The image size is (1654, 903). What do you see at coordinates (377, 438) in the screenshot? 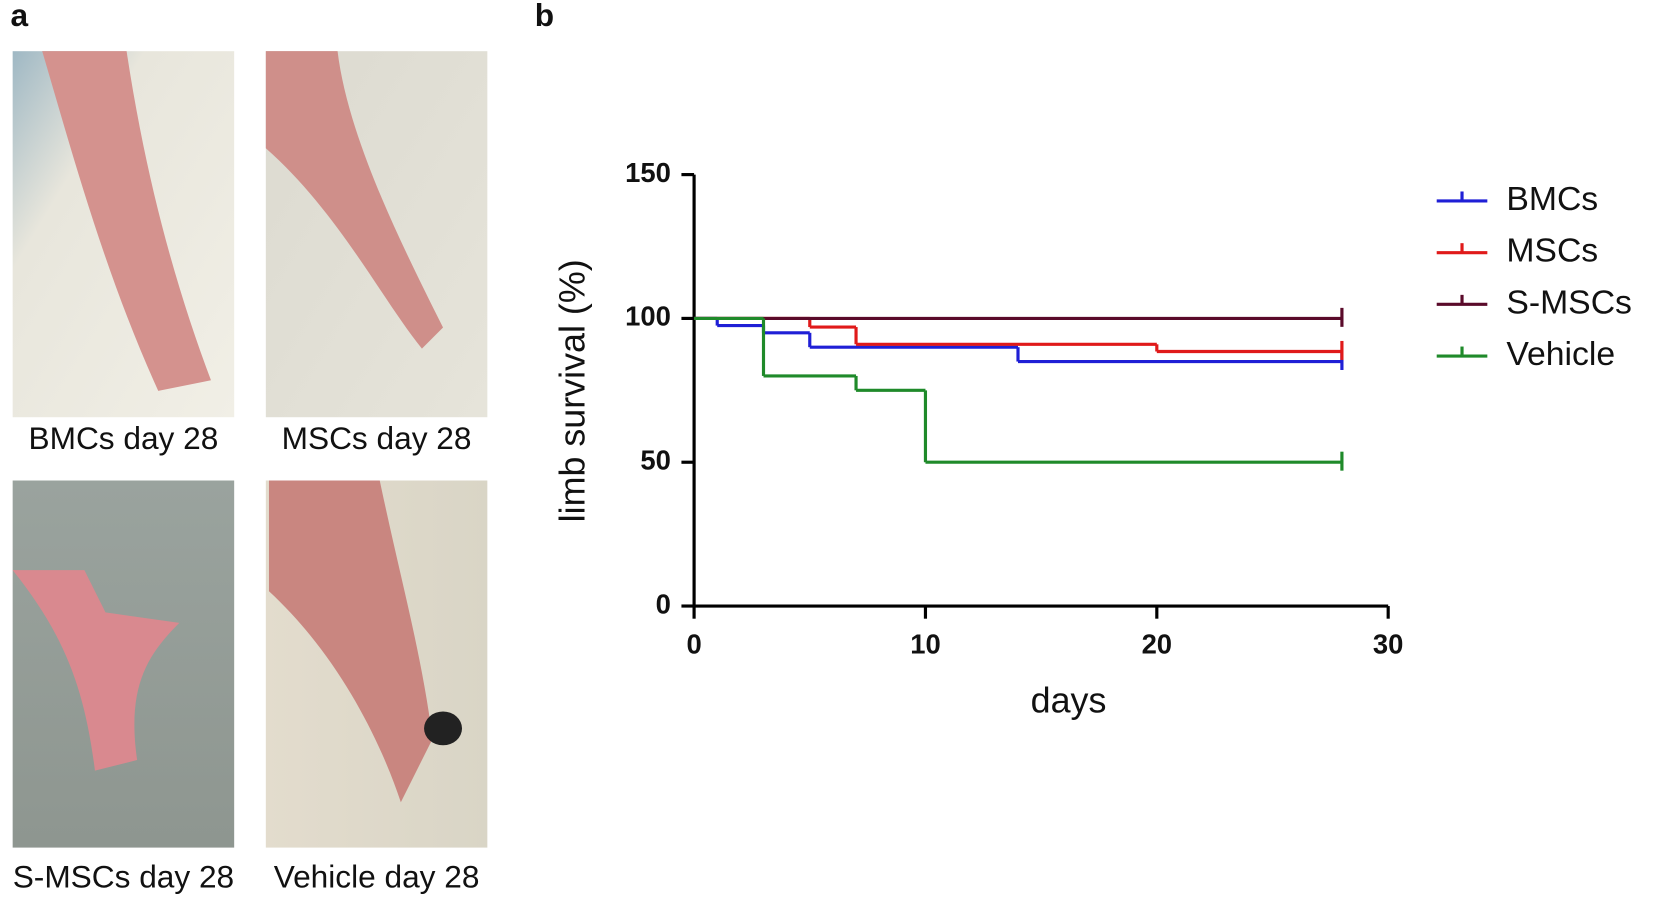
I see `photo-caption: MSCs day 28` at bounding box center [377, 438].